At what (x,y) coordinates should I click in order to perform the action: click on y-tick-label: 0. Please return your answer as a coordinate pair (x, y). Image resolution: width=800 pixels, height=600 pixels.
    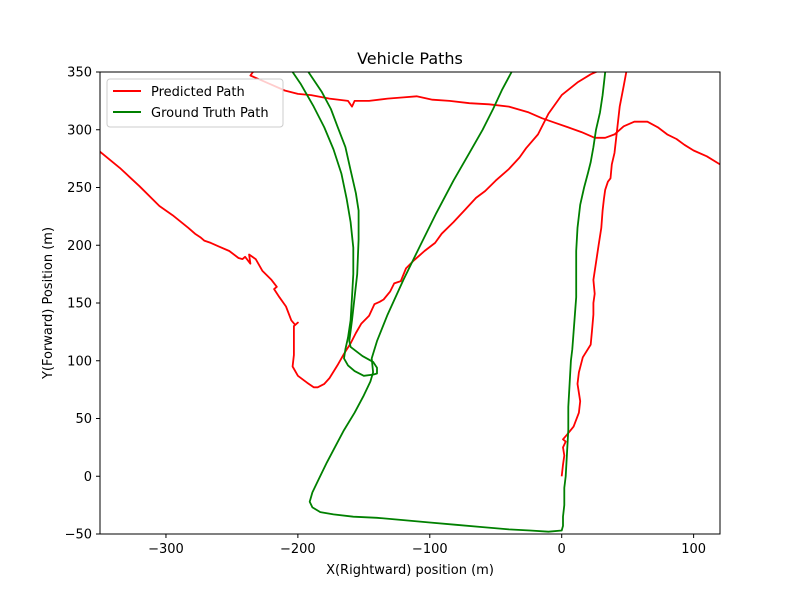
    Looking at the image, I should click on (88, 477).